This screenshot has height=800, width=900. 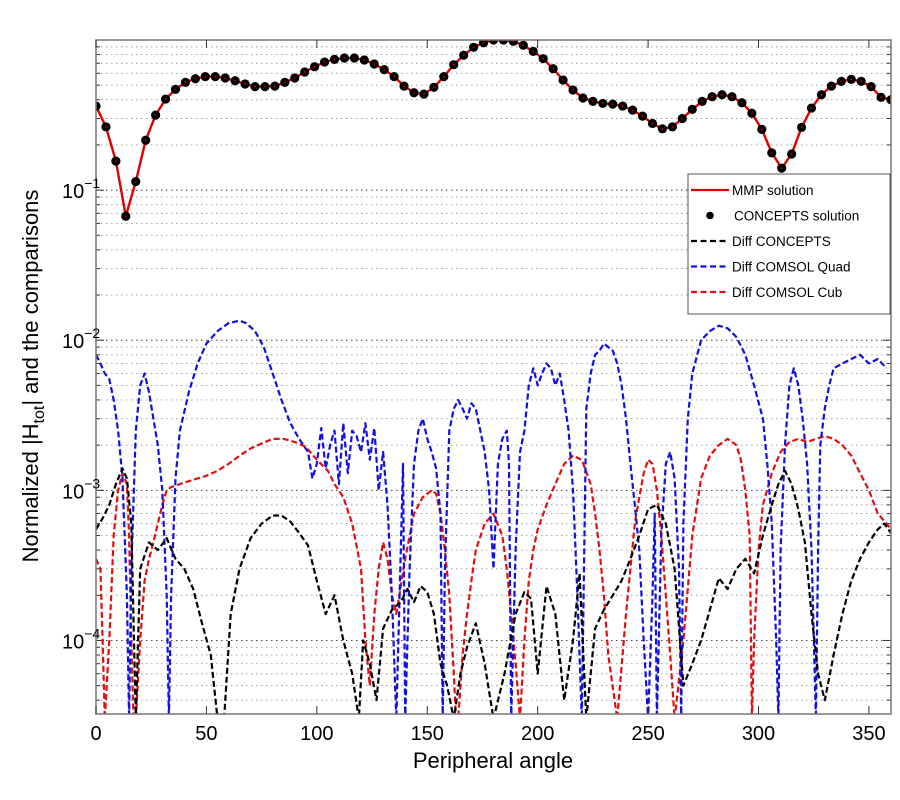 What do you see at coordinates (81, 339) in the screenshot?
I see `y-tick-label: 10⁻²` at bounding box center [81, 339].